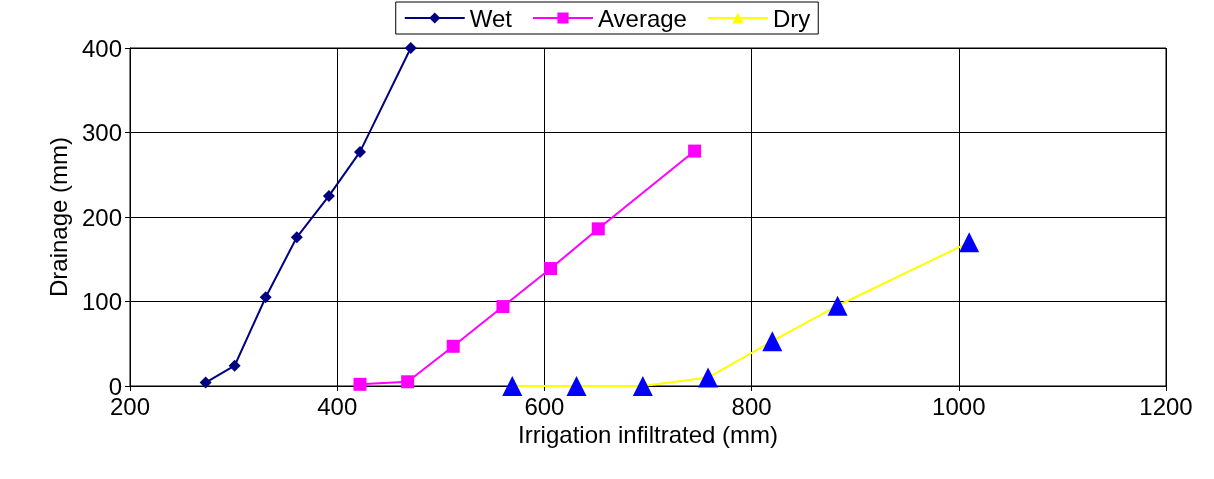  Describe the element at coordinates (101, 217) in the screenshot. I see `y-tick-label: 200` at that location.